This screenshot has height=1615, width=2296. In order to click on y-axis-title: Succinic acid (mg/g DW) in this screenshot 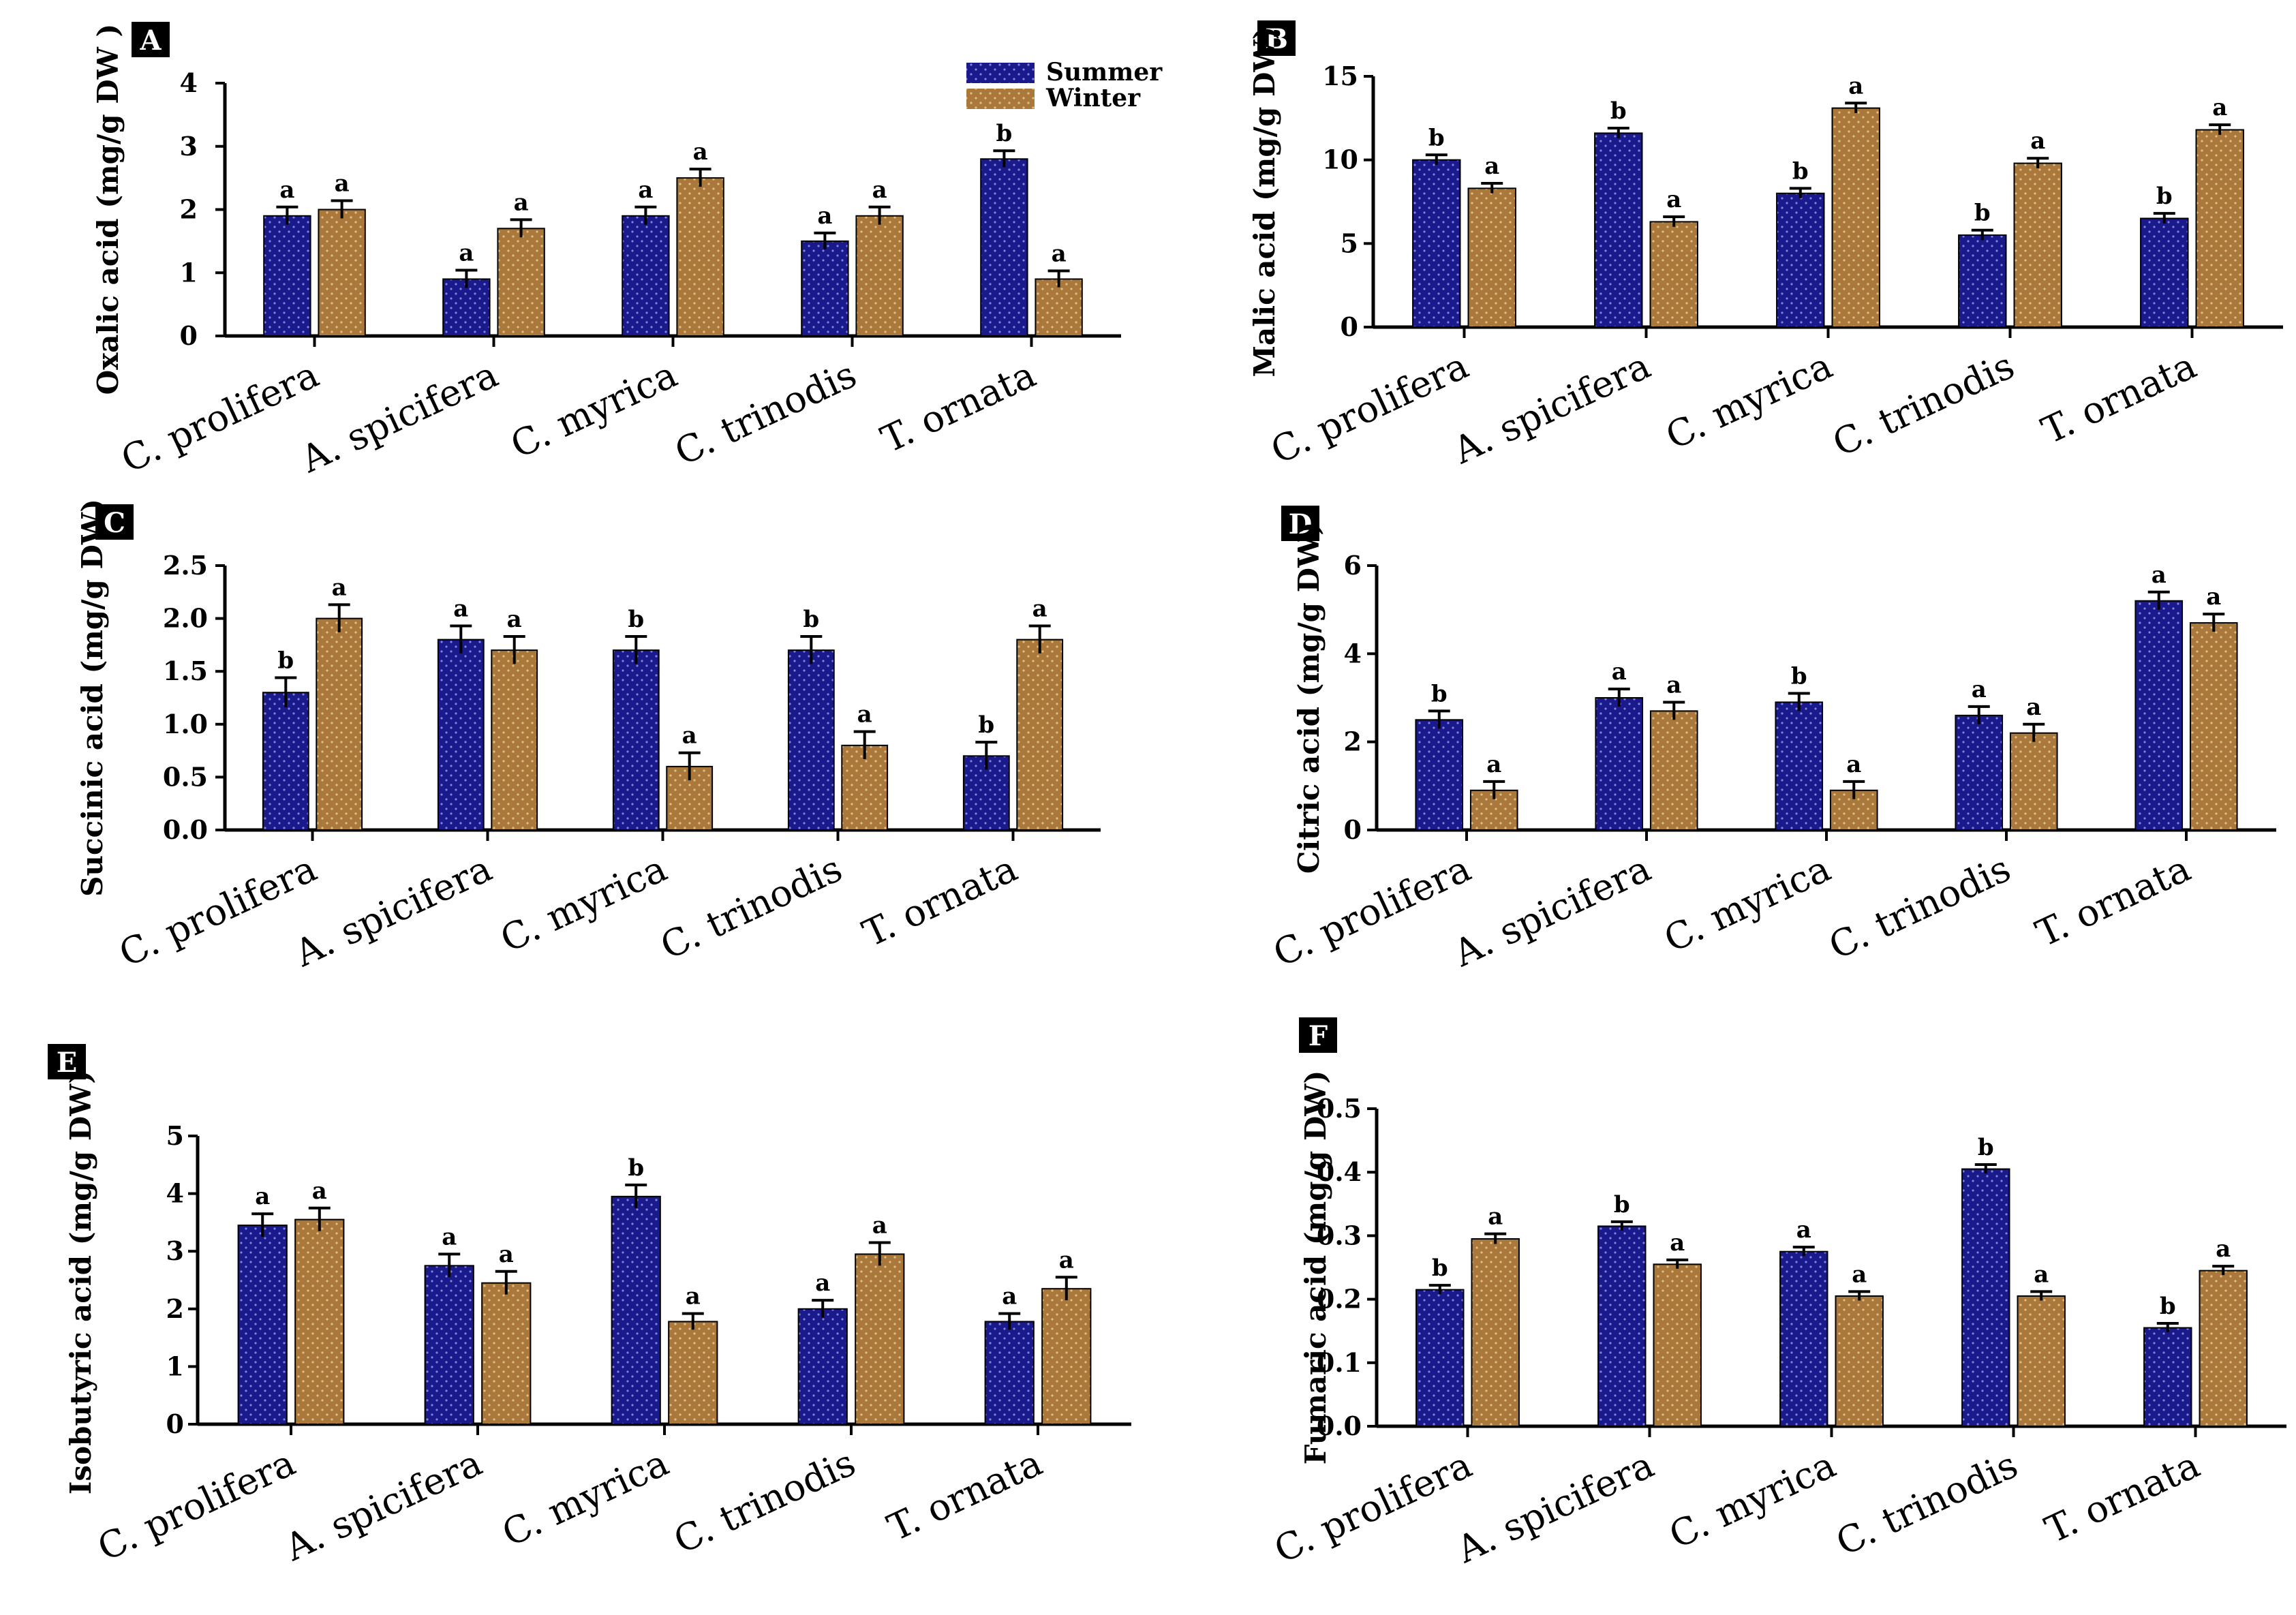, I will do `click(93, 698)`.